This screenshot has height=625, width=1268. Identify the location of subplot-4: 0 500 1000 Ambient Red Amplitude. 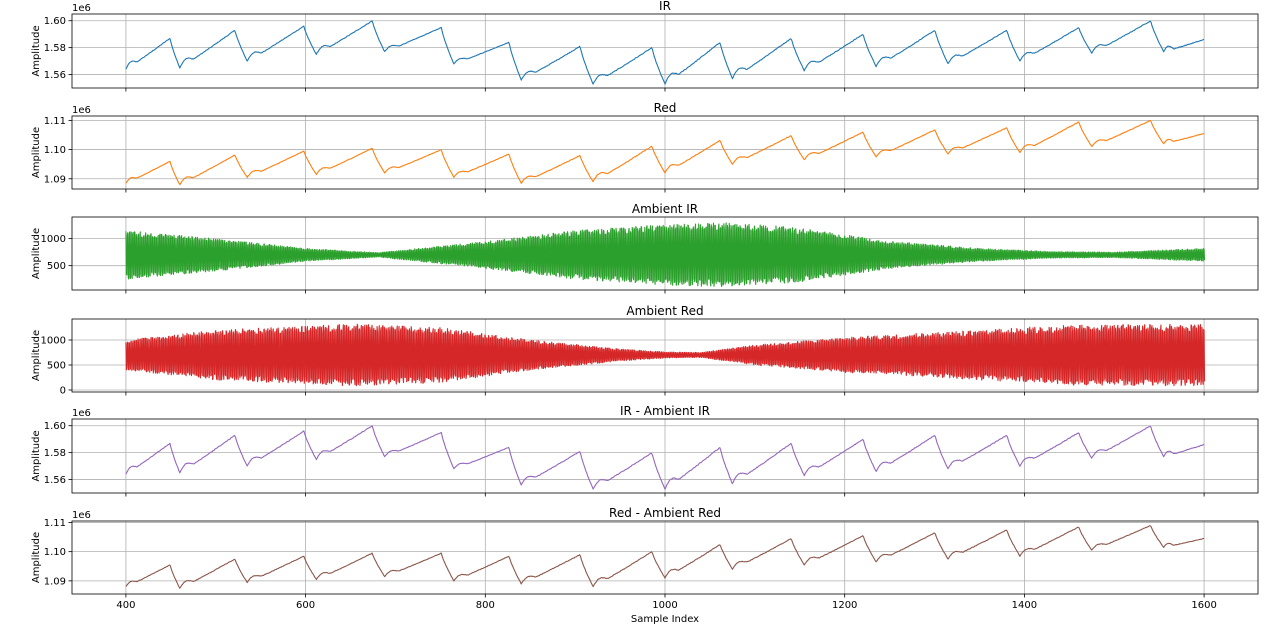
(645, 350).